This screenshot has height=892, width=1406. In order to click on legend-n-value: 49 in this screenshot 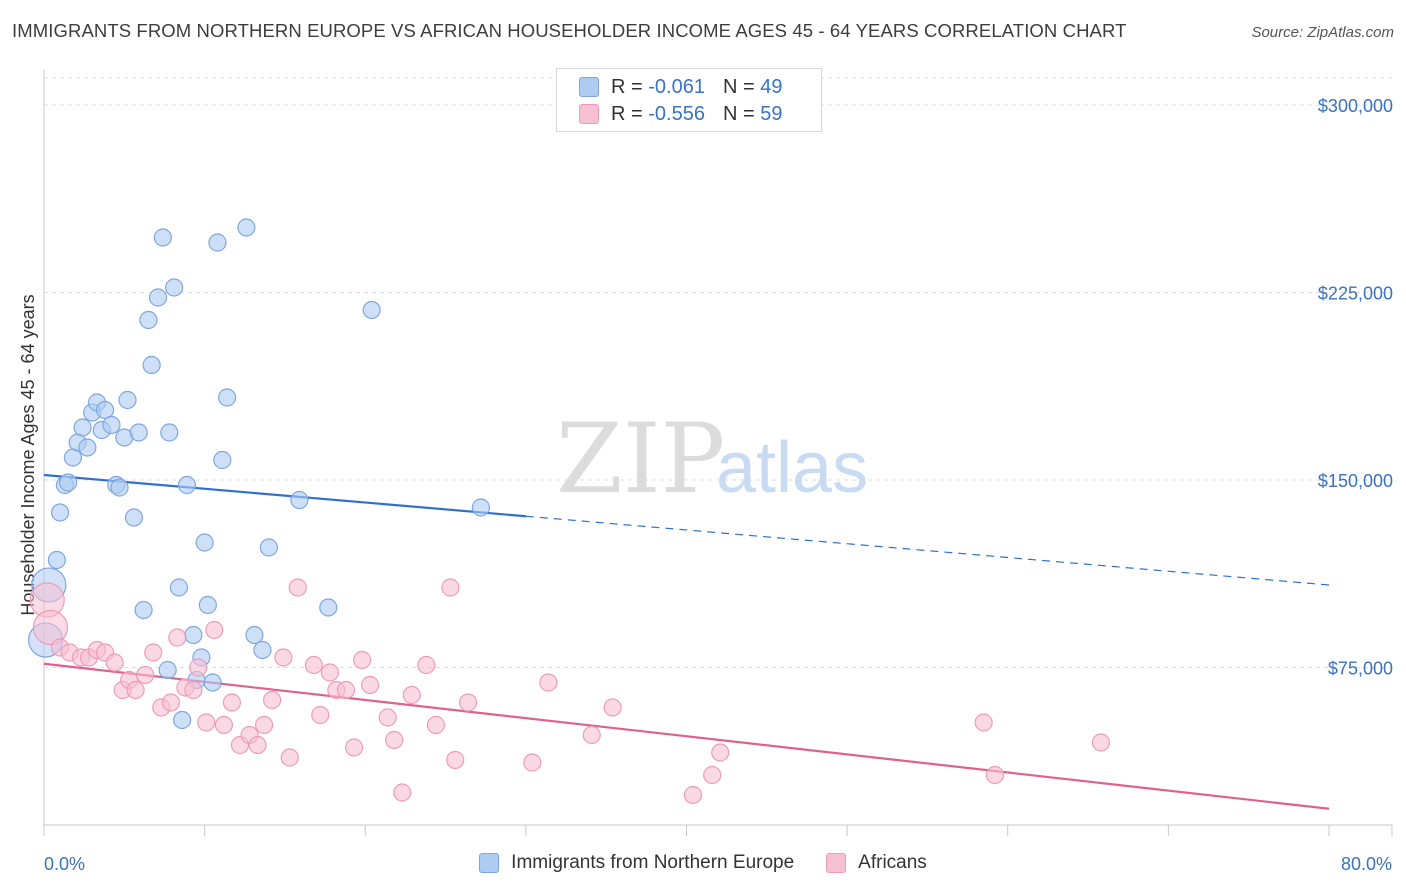, I will do `click(771, 86)`.